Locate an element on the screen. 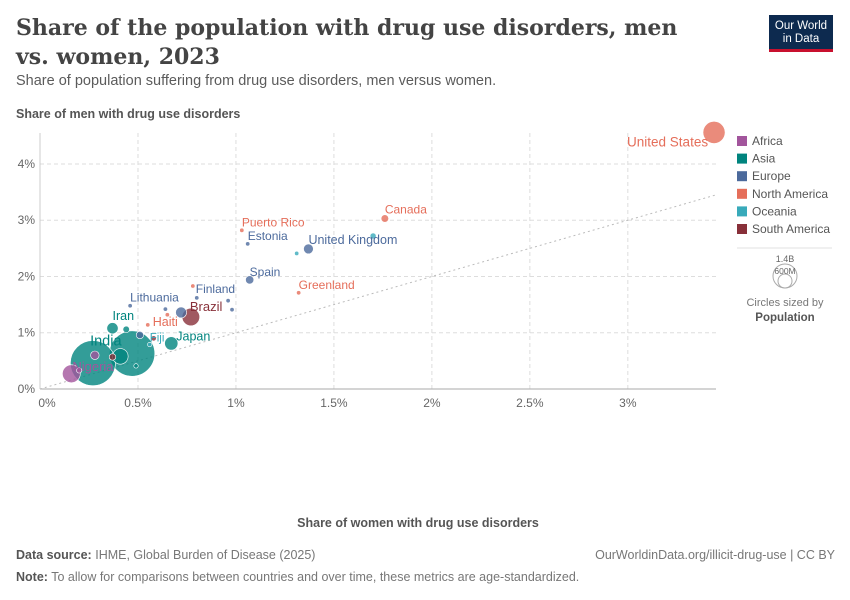 The width and height of the screenshot is (850, 600). y-tick-label: 0% is located at coordinates (27, 389).